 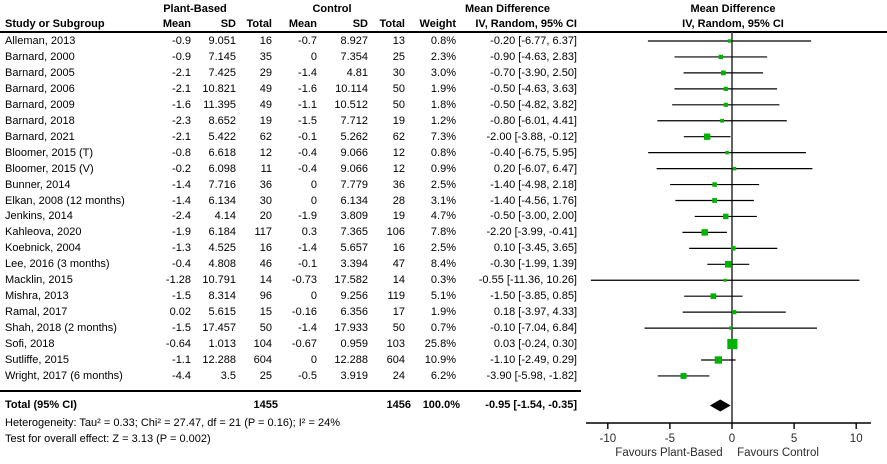 I want to click on study-cell-n1: 62, so click(x=265, y=136).